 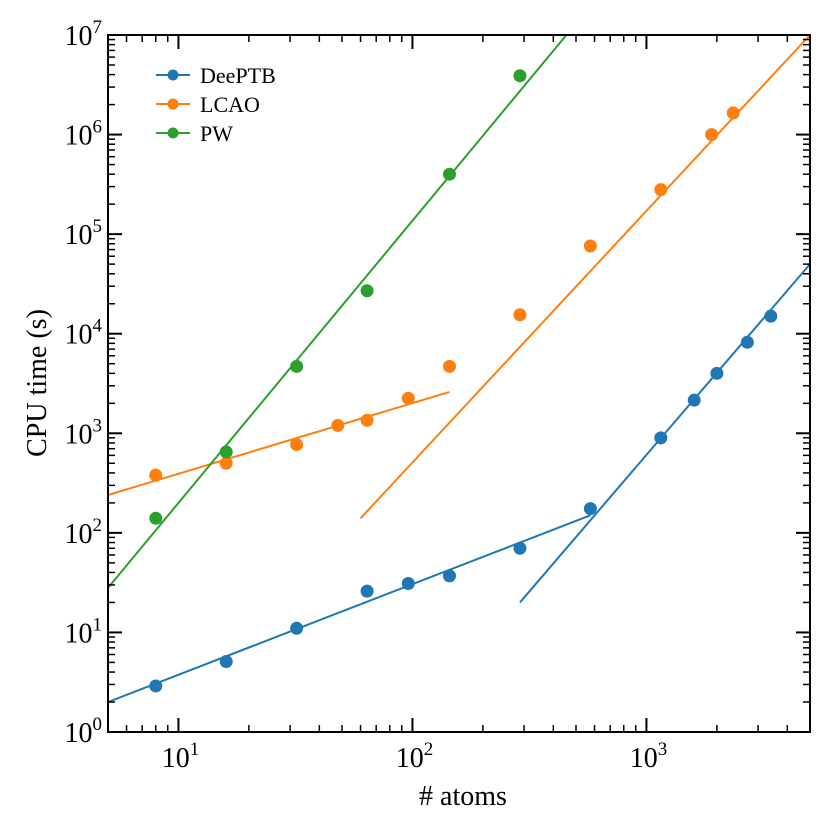 I want to click on legend-entry-deeptb: DeePTB, so click(x=216, y=75).